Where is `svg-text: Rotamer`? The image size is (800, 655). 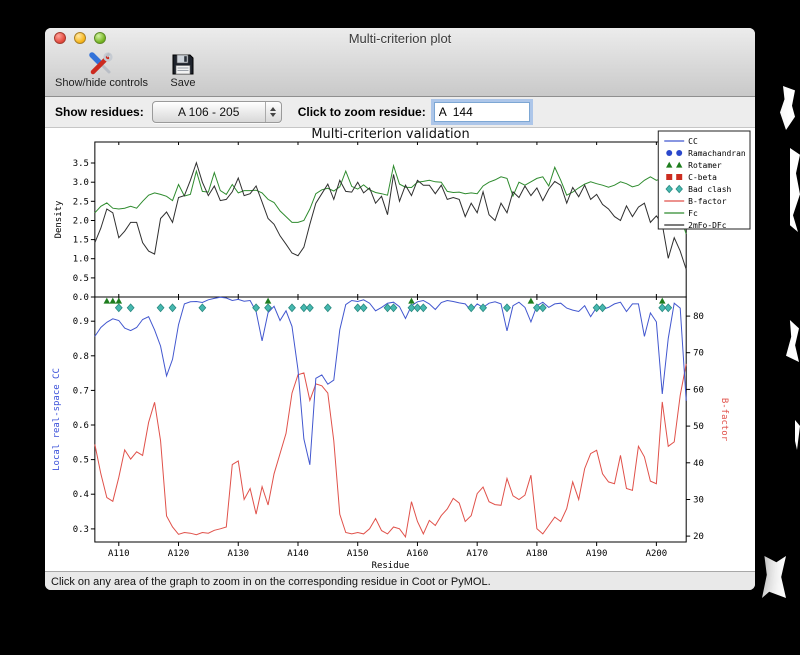 svg-text: Rotamer is located at coordinates (705, 165).